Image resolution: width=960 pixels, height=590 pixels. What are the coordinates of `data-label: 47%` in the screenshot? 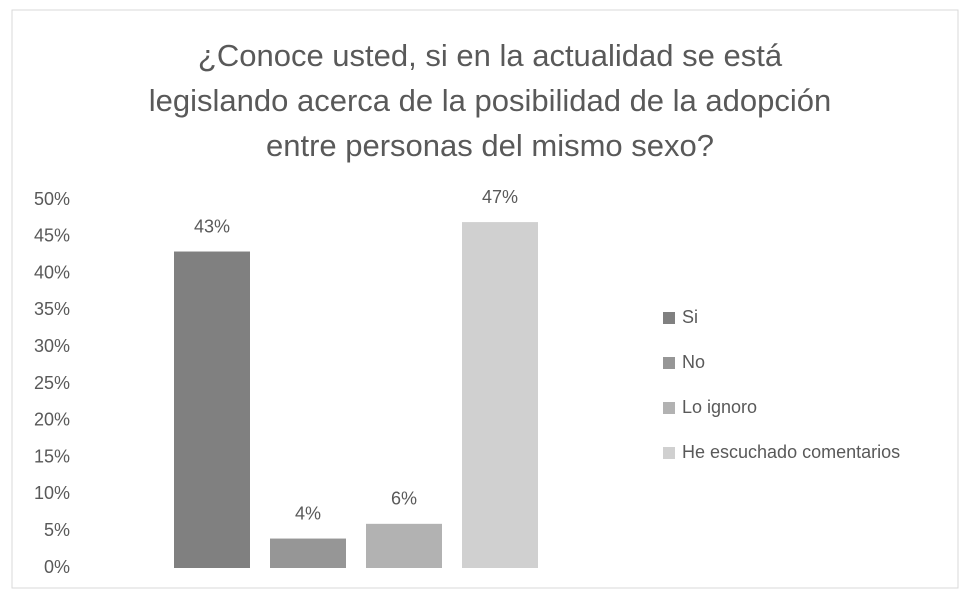 It's located at (500, 197).